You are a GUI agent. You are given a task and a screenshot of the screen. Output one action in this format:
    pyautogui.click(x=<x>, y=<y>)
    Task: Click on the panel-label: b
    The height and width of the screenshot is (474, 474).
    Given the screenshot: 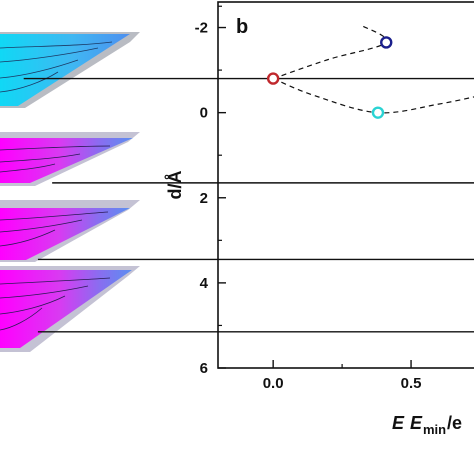 What is the action you would take?
    pyautogui.click(x=242, y=27)
    